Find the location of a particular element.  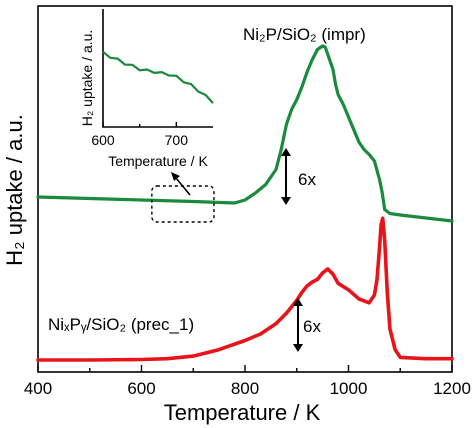

inset-chart: 600 700 Temperature / K H₂ uptake / a.u. is located at coordinates (146, 89).